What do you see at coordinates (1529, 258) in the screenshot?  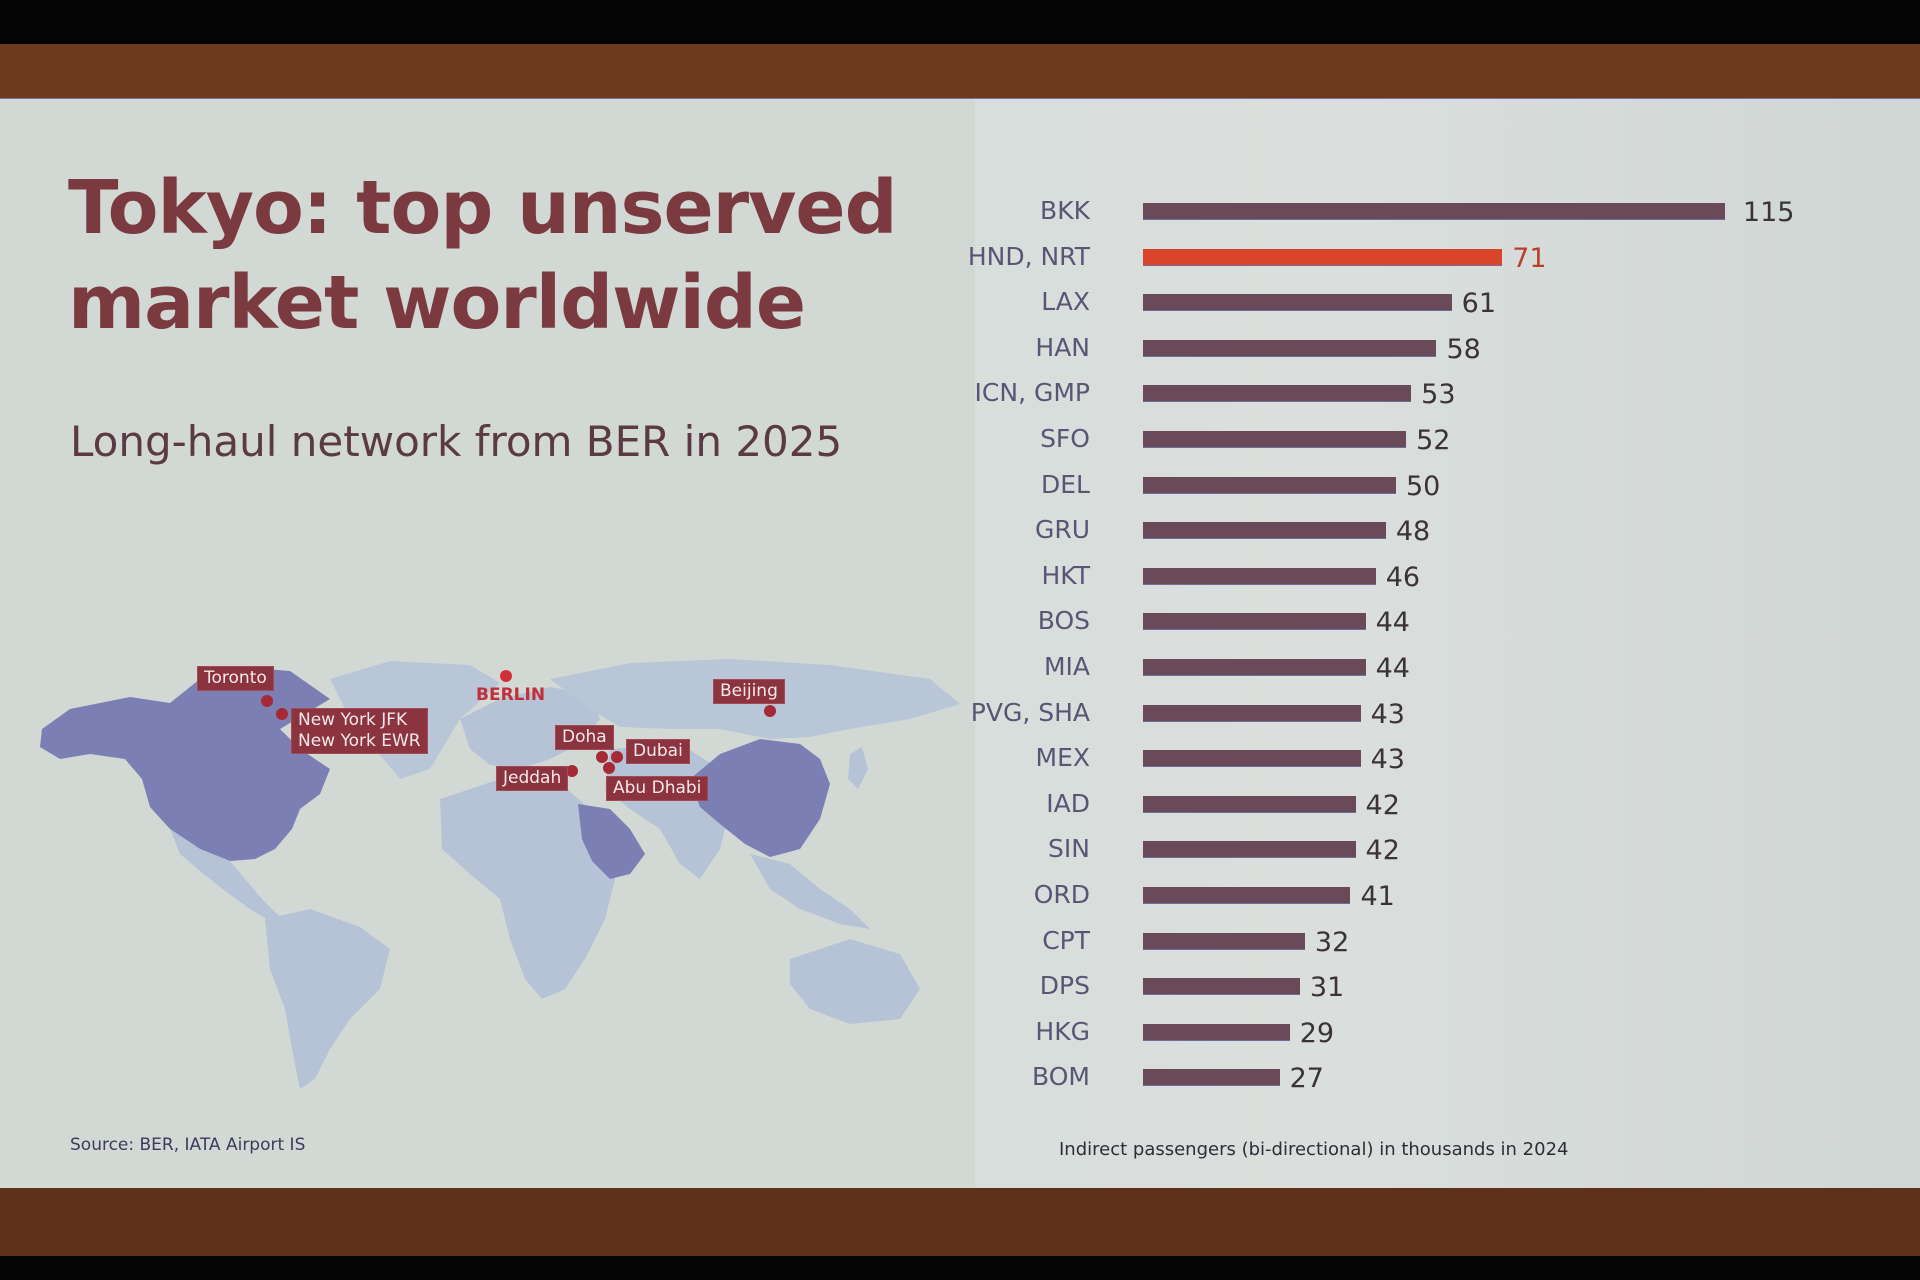 I see `bar-value-label: 71` at bounding box center [1529, 258].